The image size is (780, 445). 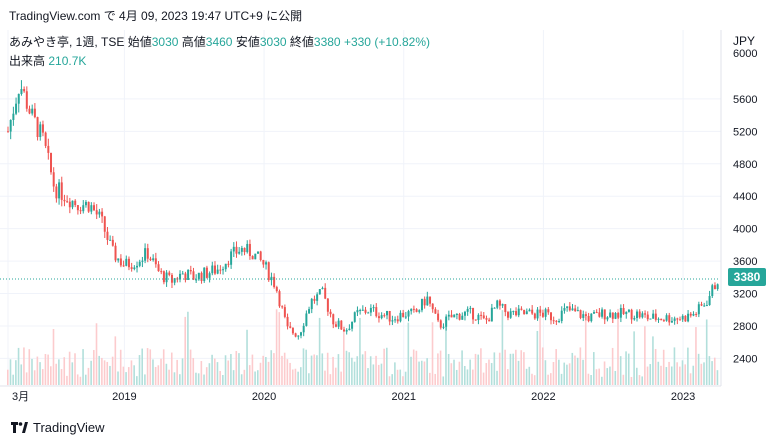 I want to click on high-label: 高値, so click(x=193, y=42).